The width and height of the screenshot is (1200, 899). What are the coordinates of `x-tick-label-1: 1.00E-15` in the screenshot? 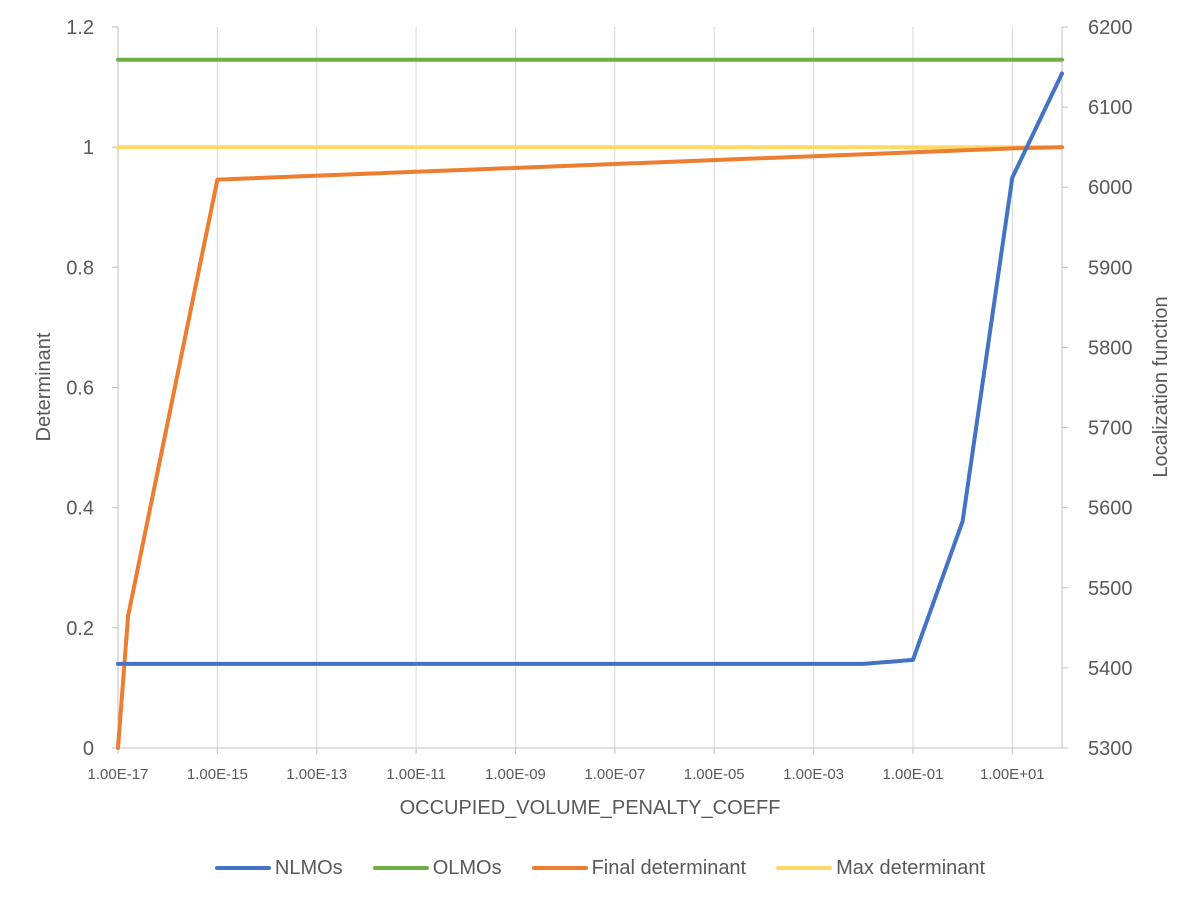 It's located at (217, 774).